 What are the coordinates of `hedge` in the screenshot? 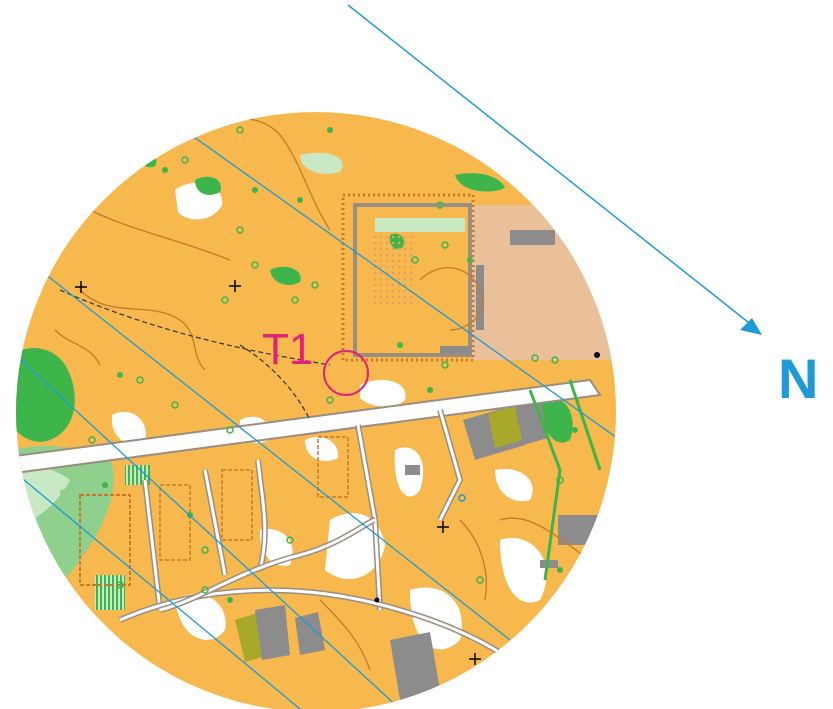 It's located at (545, 485).